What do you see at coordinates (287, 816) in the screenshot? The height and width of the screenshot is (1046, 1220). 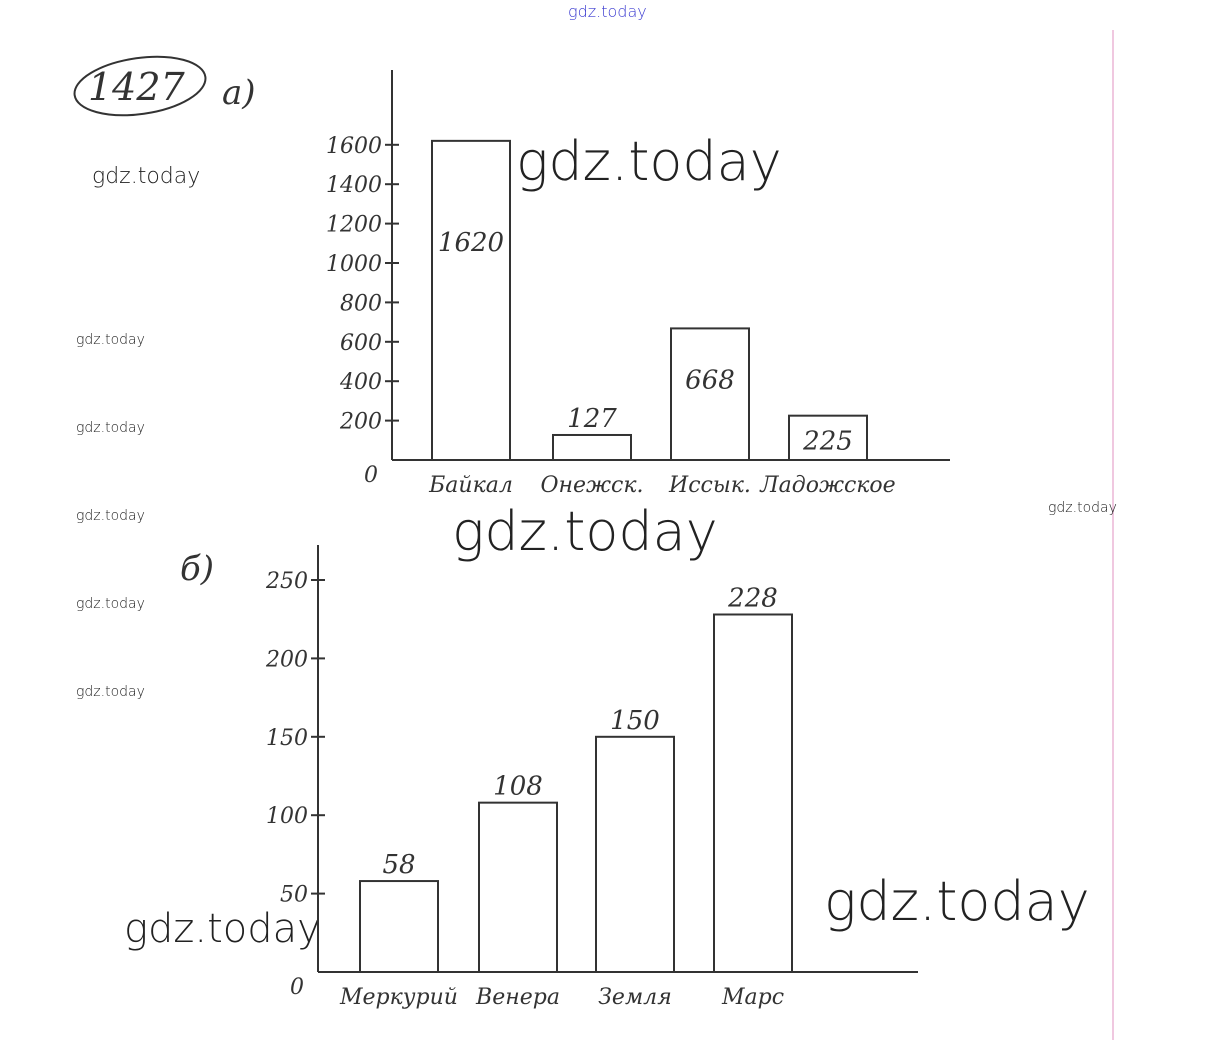 I see `y-tick-label: 100` at bounding box center [287, 816].